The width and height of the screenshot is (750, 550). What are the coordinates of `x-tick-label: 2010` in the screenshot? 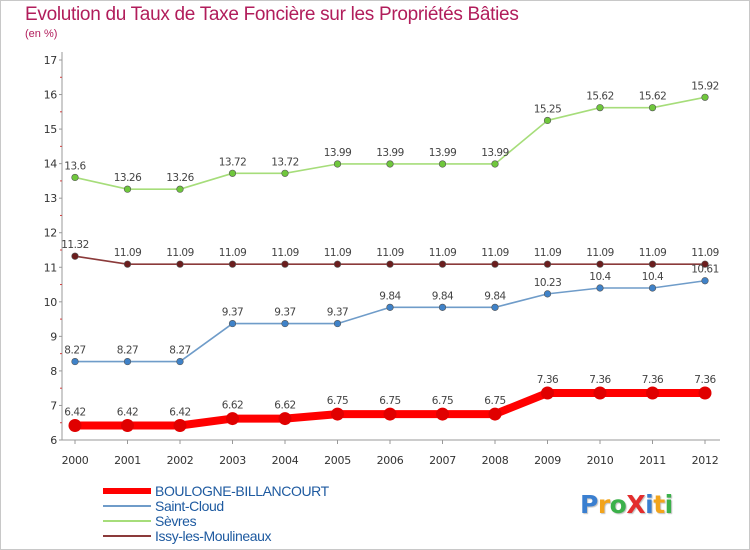 It's located at (600, 460).